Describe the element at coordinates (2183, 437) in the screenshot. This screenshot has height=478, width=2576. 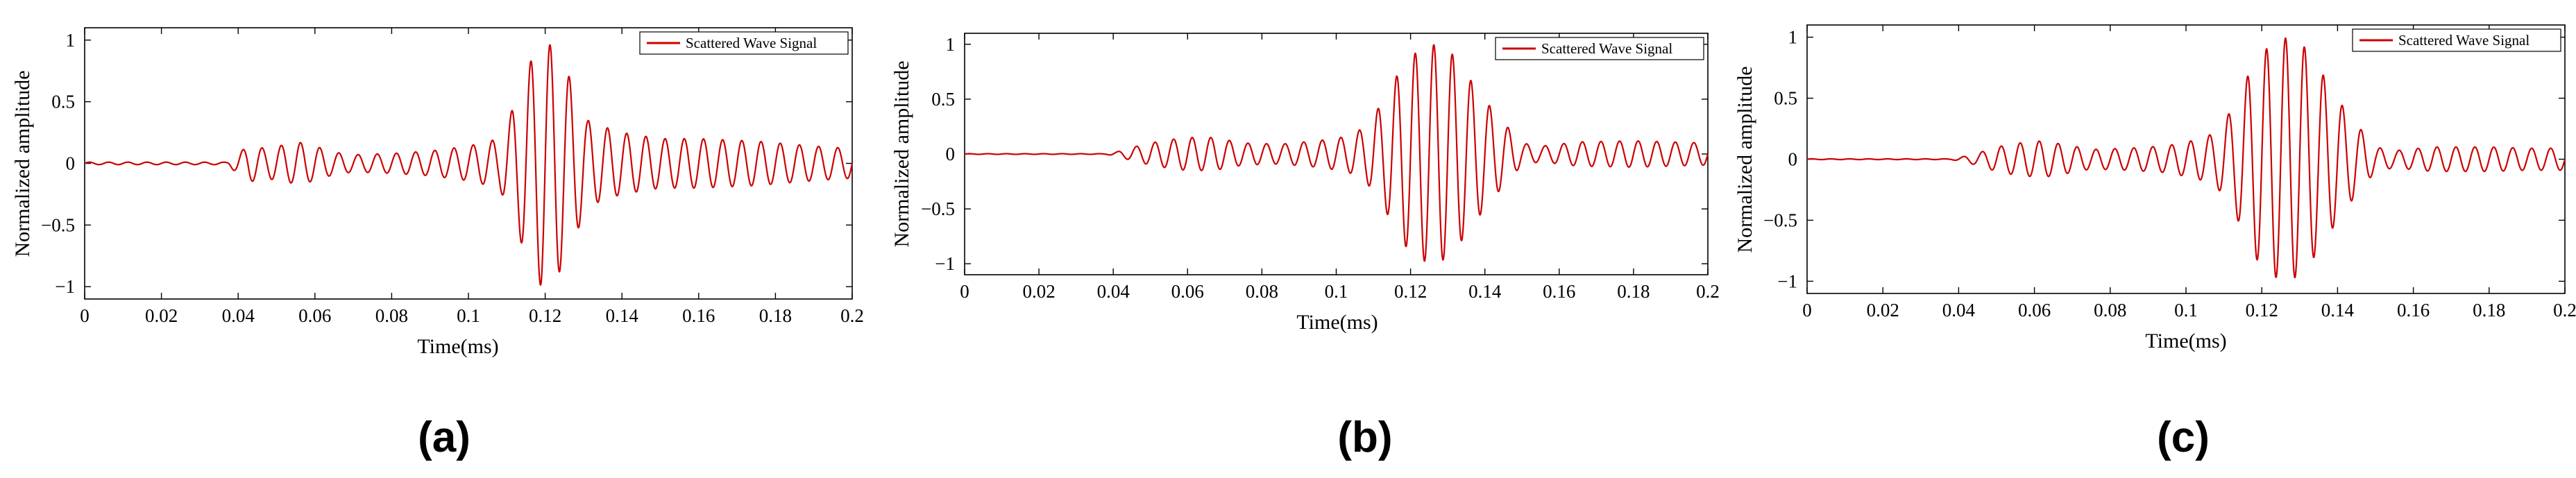
I see `panel-caption-c: (c)` at that location.